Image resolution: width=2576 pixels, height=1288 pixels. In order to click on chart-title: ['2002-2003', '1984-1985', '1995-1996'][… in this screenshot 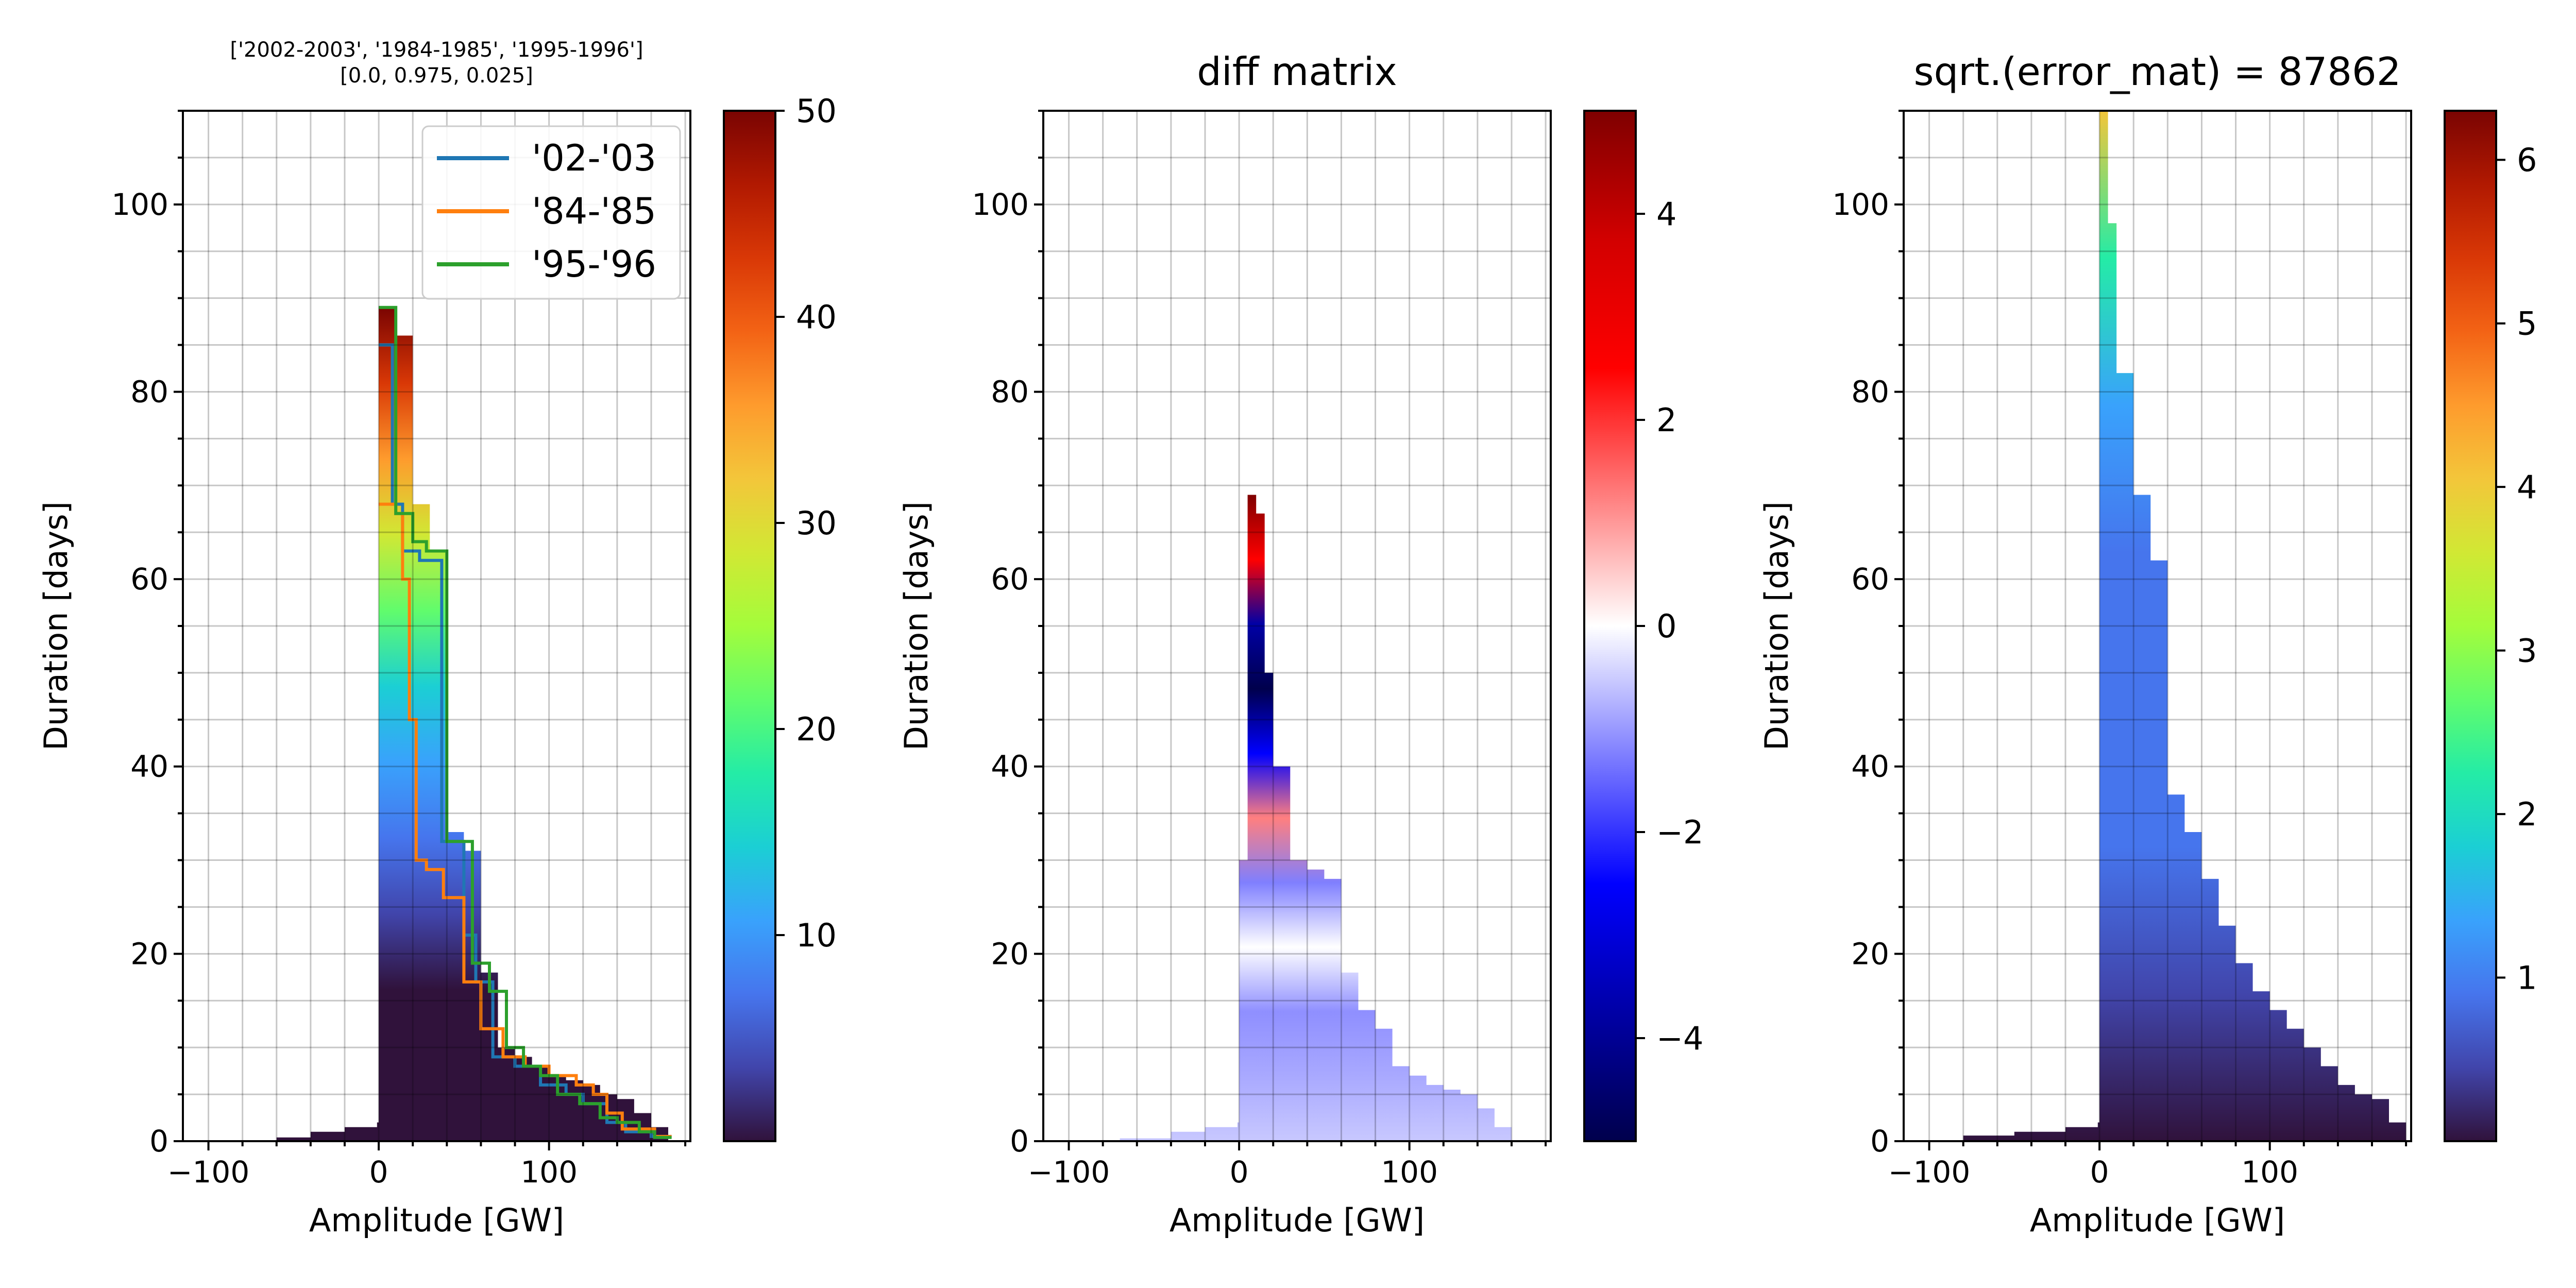, I will do `click(436, 63)`.